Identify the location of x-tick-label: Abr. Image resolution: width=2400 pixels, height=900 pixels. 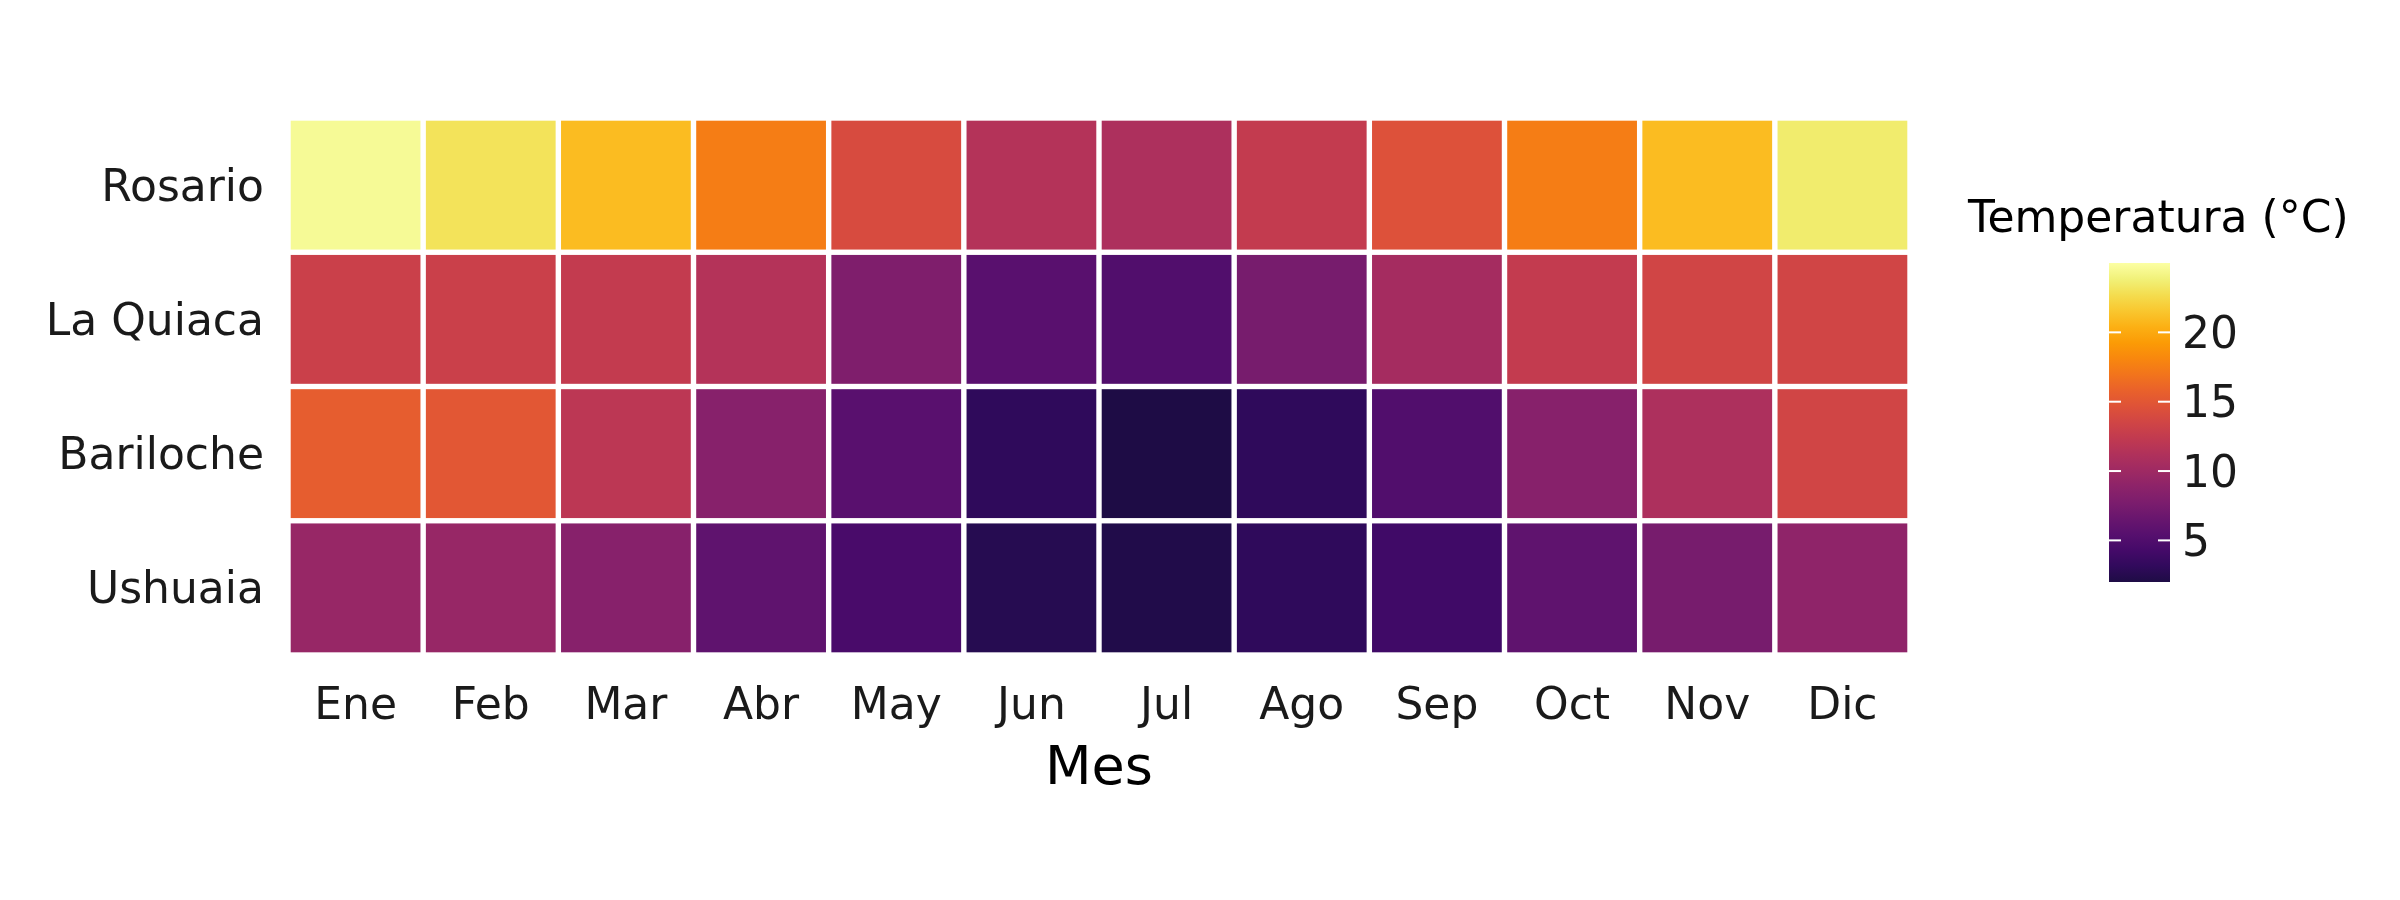
(762, 703).